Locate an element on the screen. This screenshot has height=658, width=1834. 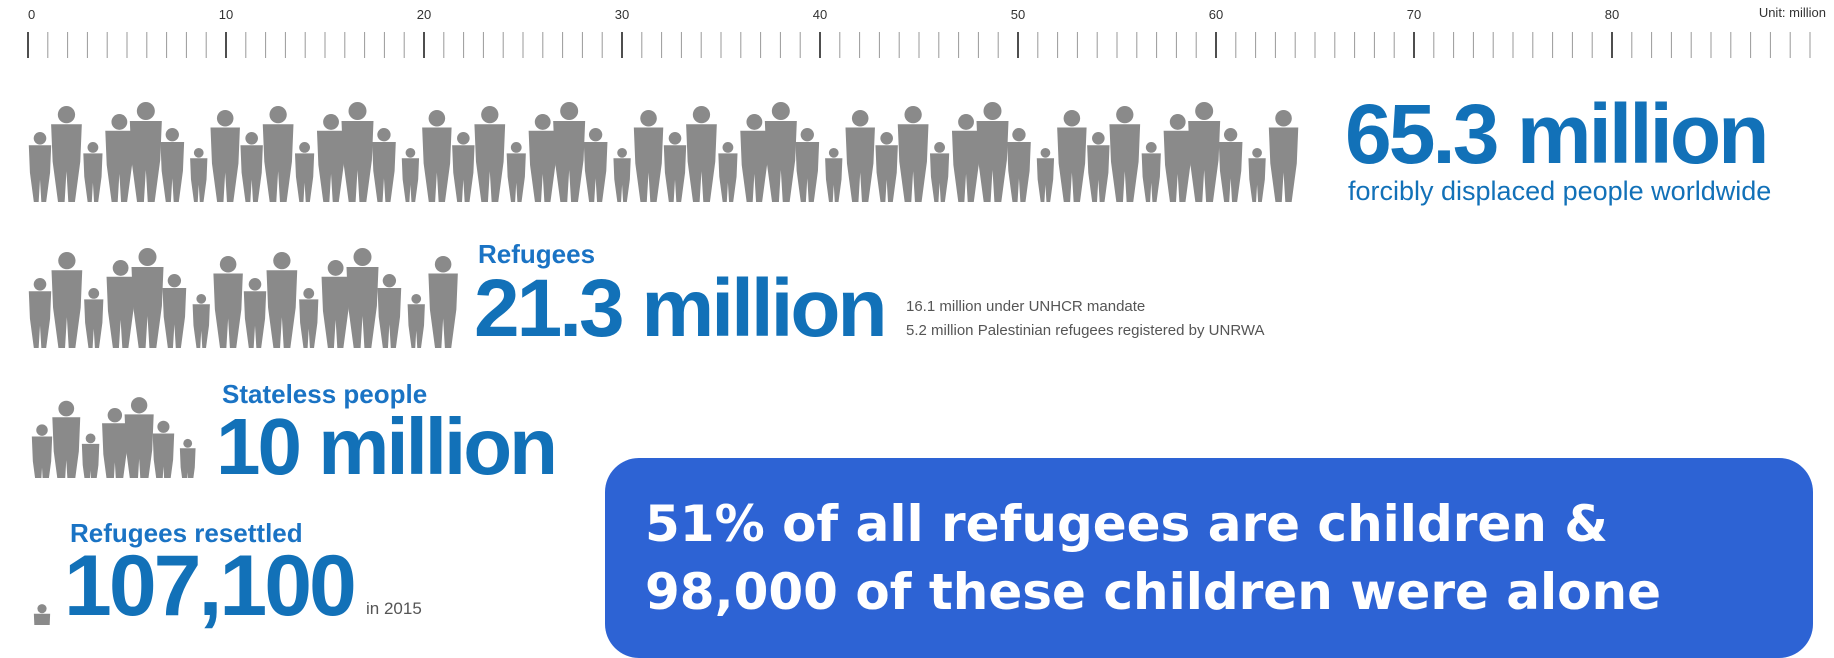
resettled-value: 107,100 is located at coordinates (210, 586).